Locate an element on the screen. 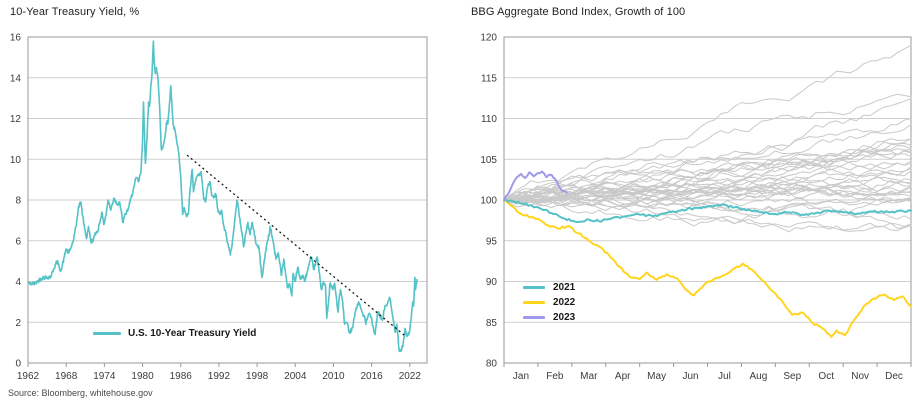  x-tick-label: 1986 is located at coordinates (181, 376).